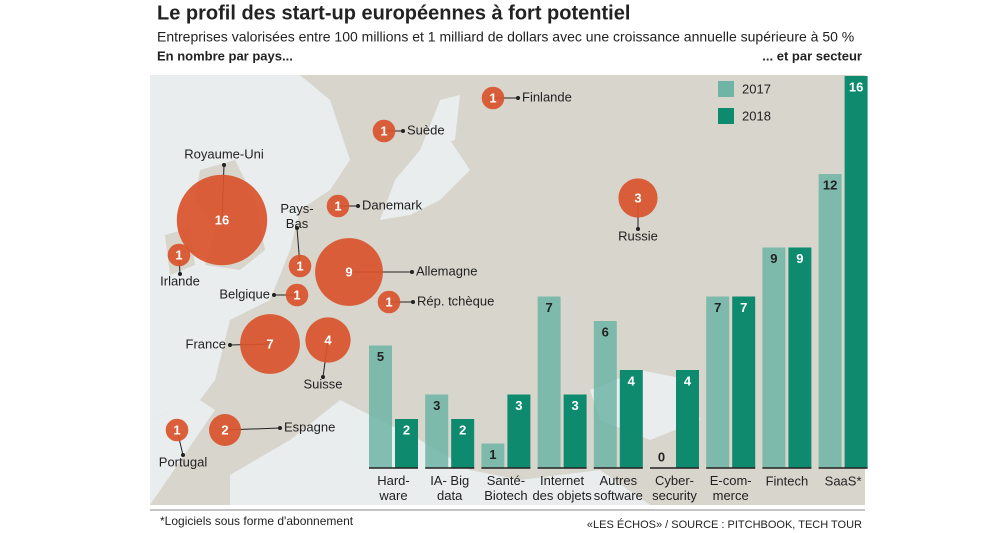 The image size is (1000, 533). I want to click on bubble-label: 4, so click(328, 339).